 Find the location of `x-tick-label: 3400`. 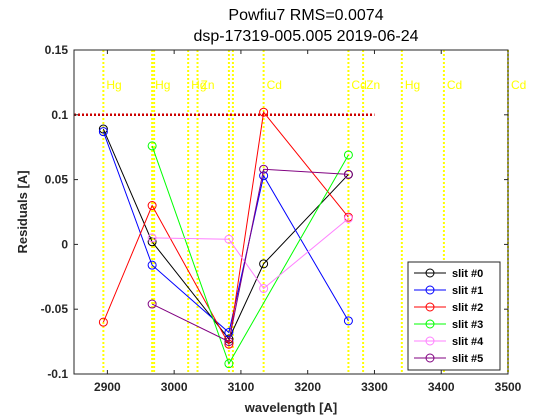

x-tick-label: 3400 is located at coordinates (441, 387).